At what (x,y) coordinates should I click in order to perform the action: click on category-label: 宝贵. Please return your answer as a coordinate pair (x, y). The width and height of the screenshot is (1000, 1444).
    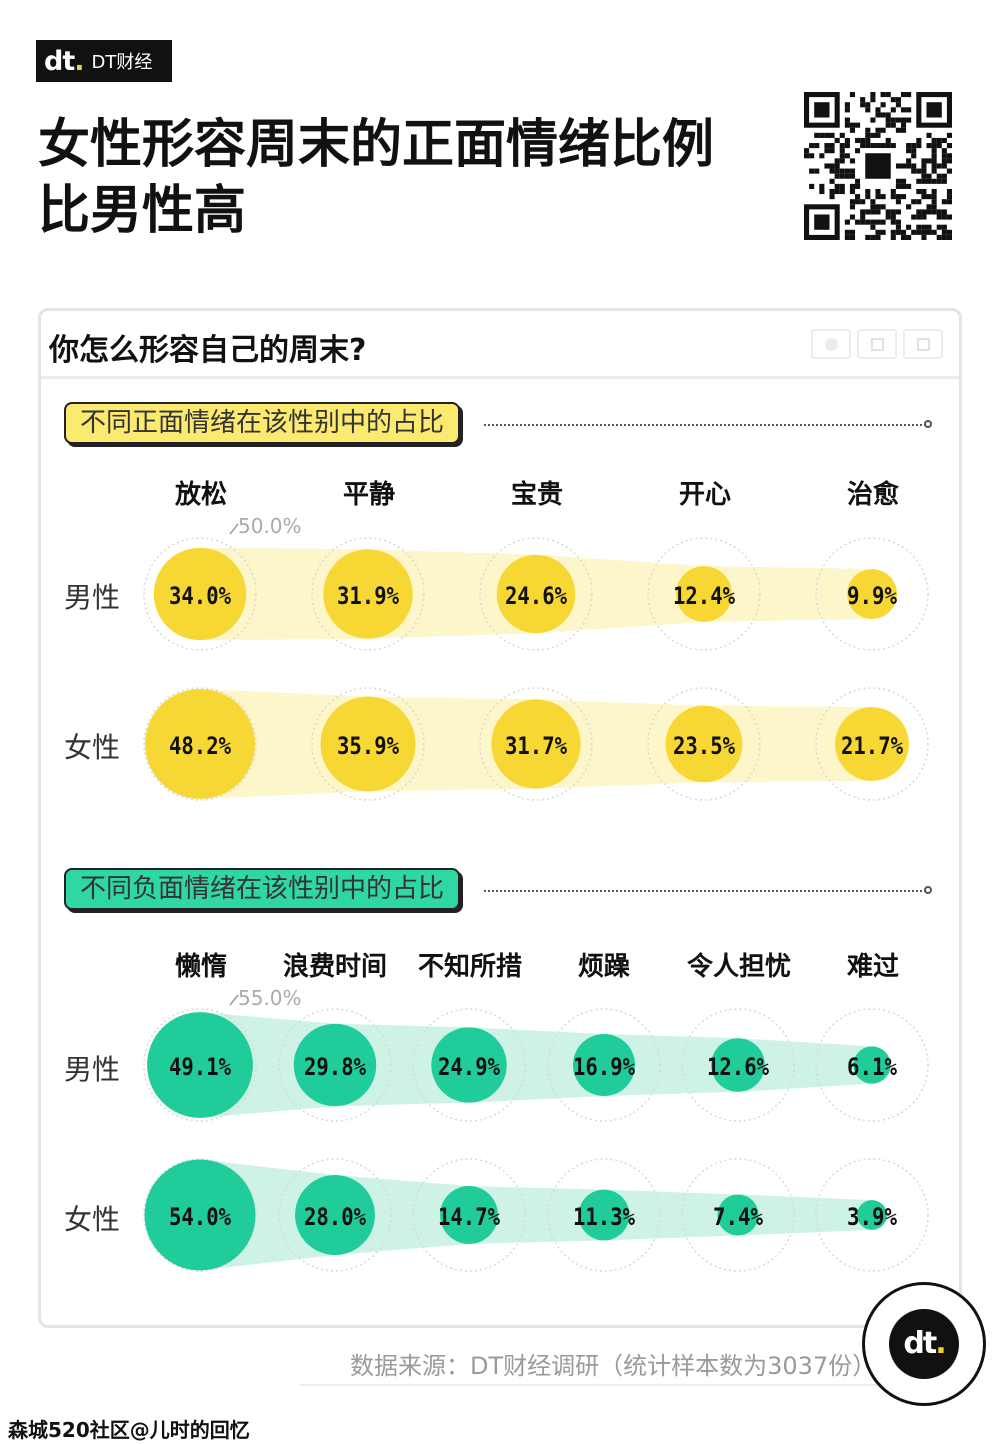
    Looking at the image, I should click on (536, 495).